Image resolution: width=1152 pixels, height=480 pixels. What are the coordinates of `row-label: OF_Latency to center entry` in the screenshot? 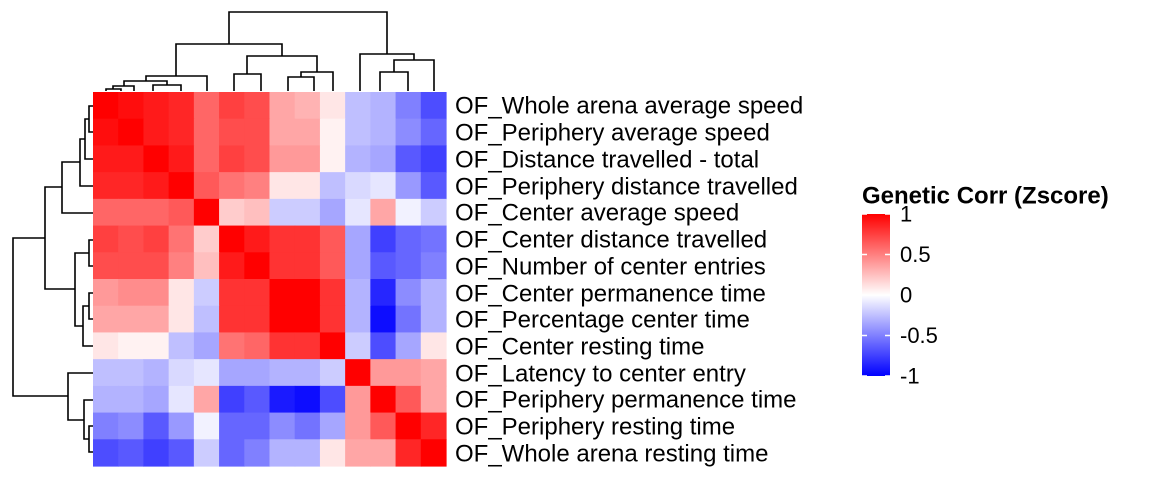 It's located at (600, 374).